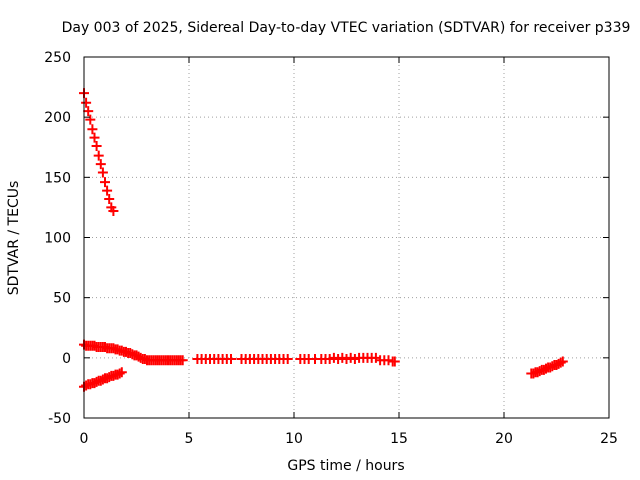  Describe the element at coordinates (62, 299) in the screenshot. I see `y-tick-label: 50` at that location.